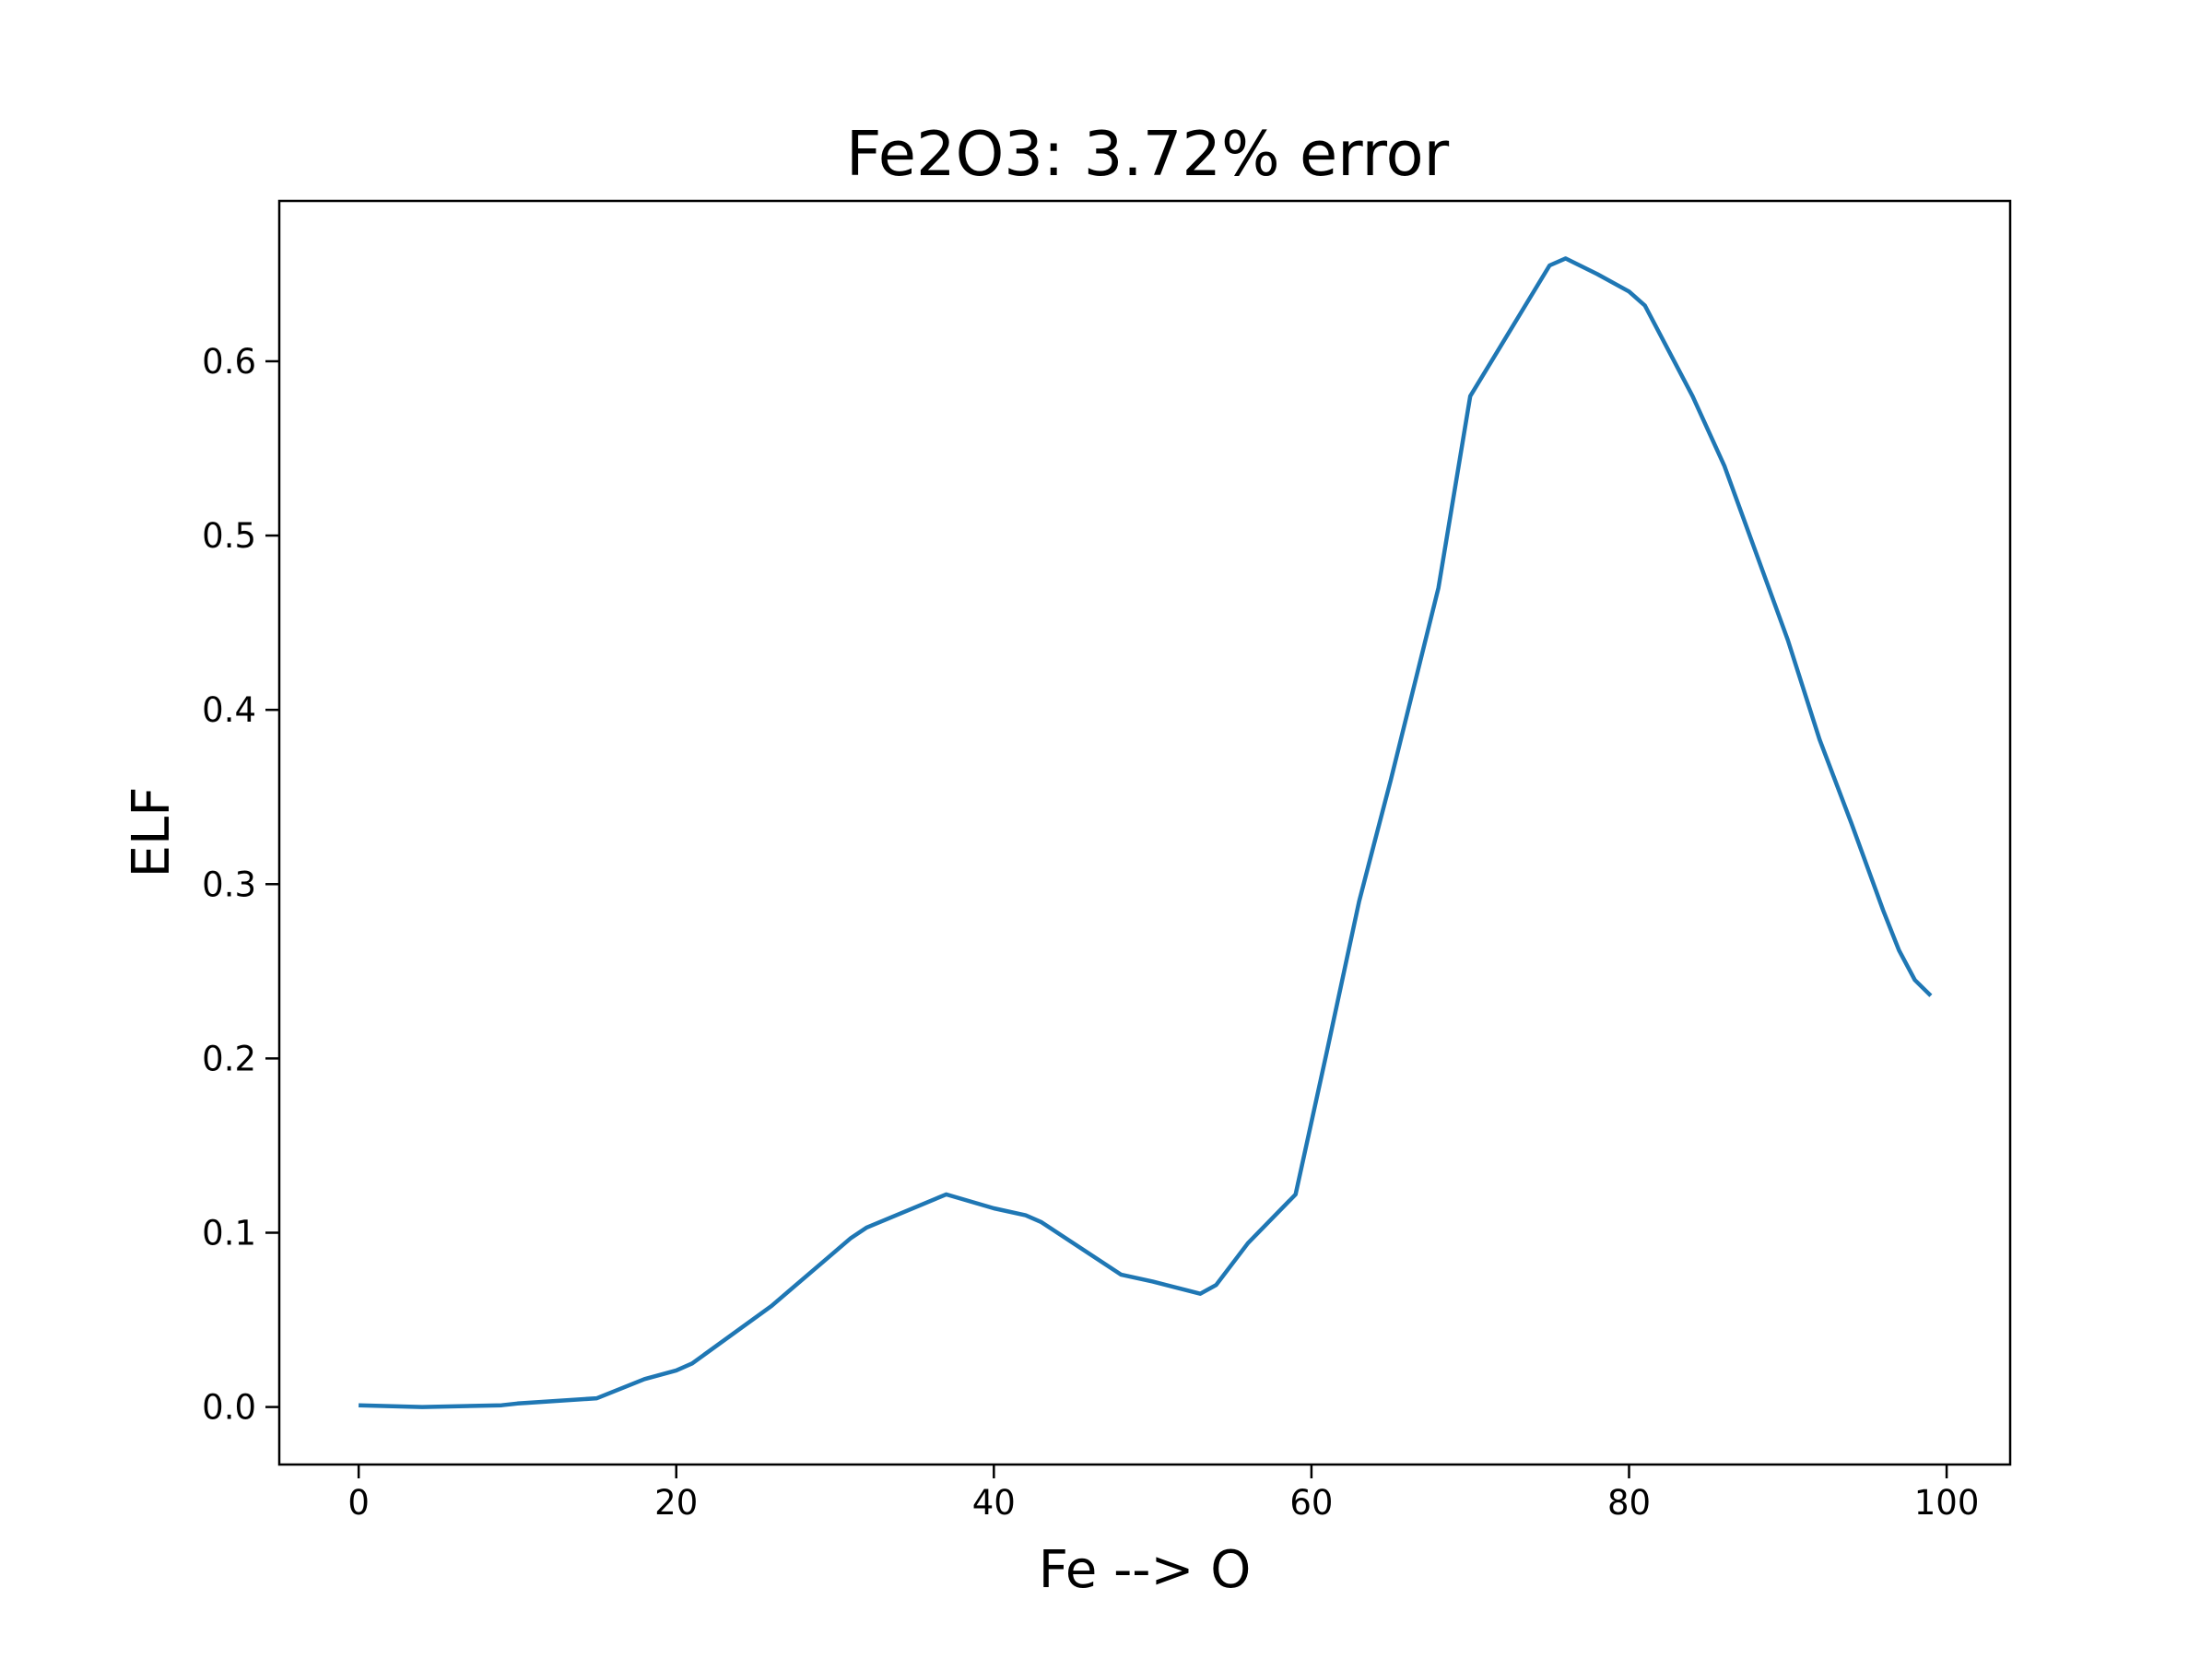  What do you see at coordinates (1148, 154) in the screenshot?
I see `chart-title: Fe2O3: 3.72% error` at bounding box center [1148, 154].